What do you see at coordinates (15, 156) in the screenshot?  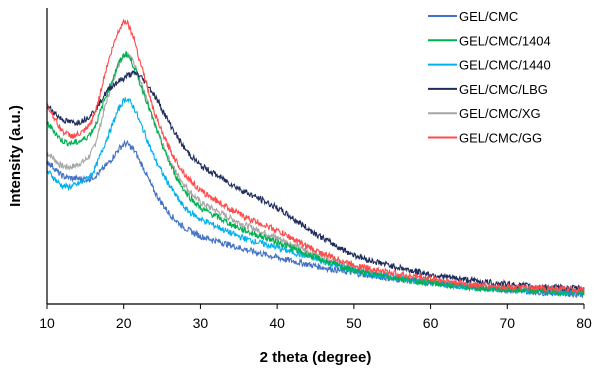 I see `y-axis-title: Intensity (a.u.)` at bounding box center [15, 156].